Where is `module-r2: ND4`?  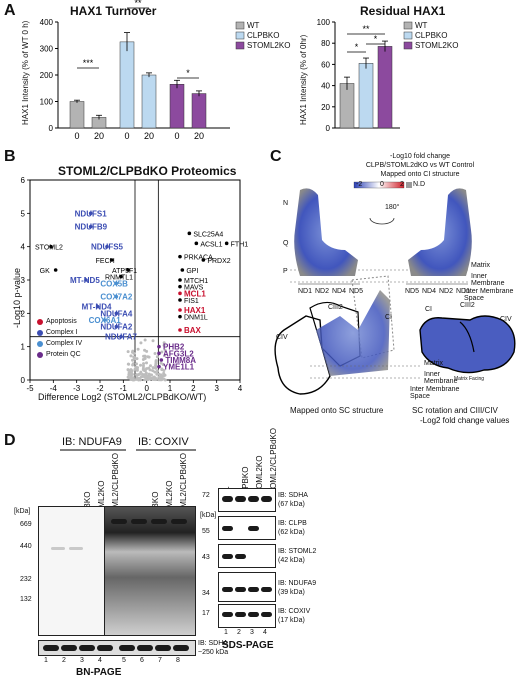 module-r2: ND4 is located at coordinates (429, 291).